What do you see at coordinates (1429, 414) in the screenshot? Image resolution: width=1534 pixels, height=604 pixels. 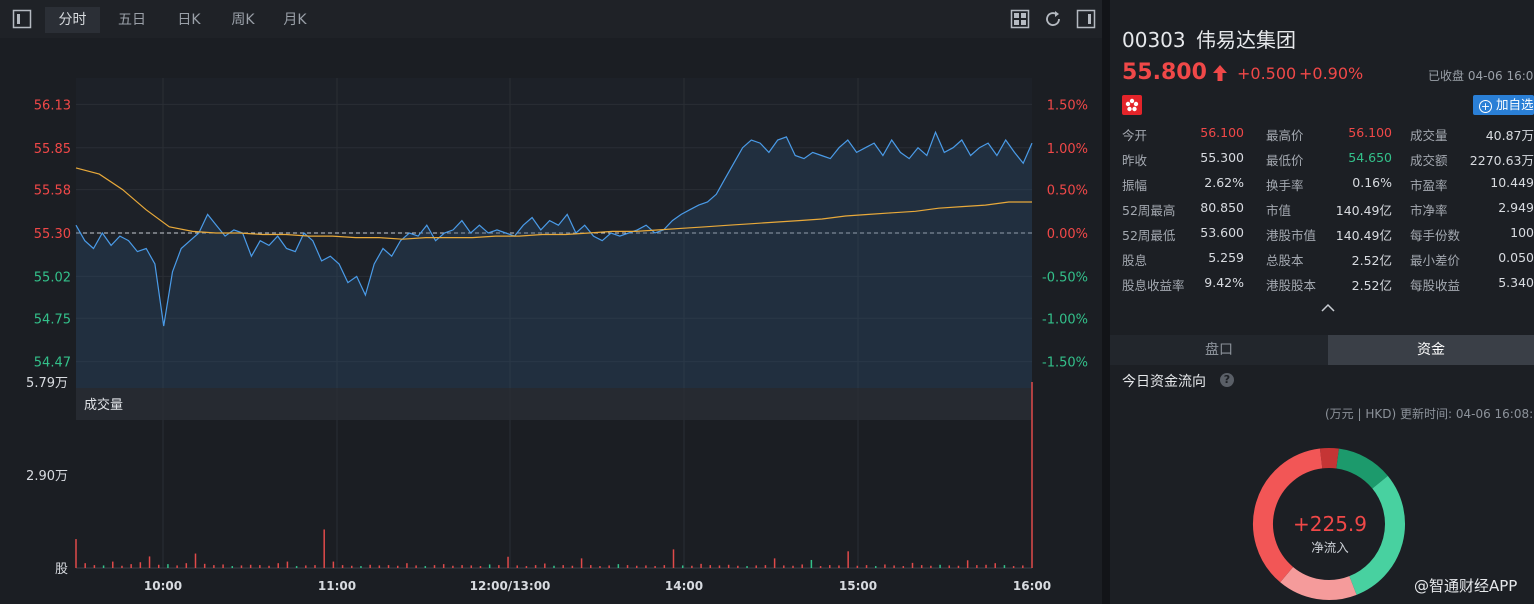 I see `fund-flow-update-time: (万元 | HKD) 更新时间: 04-06 16:08:16` at bounding box center [1429, 414].